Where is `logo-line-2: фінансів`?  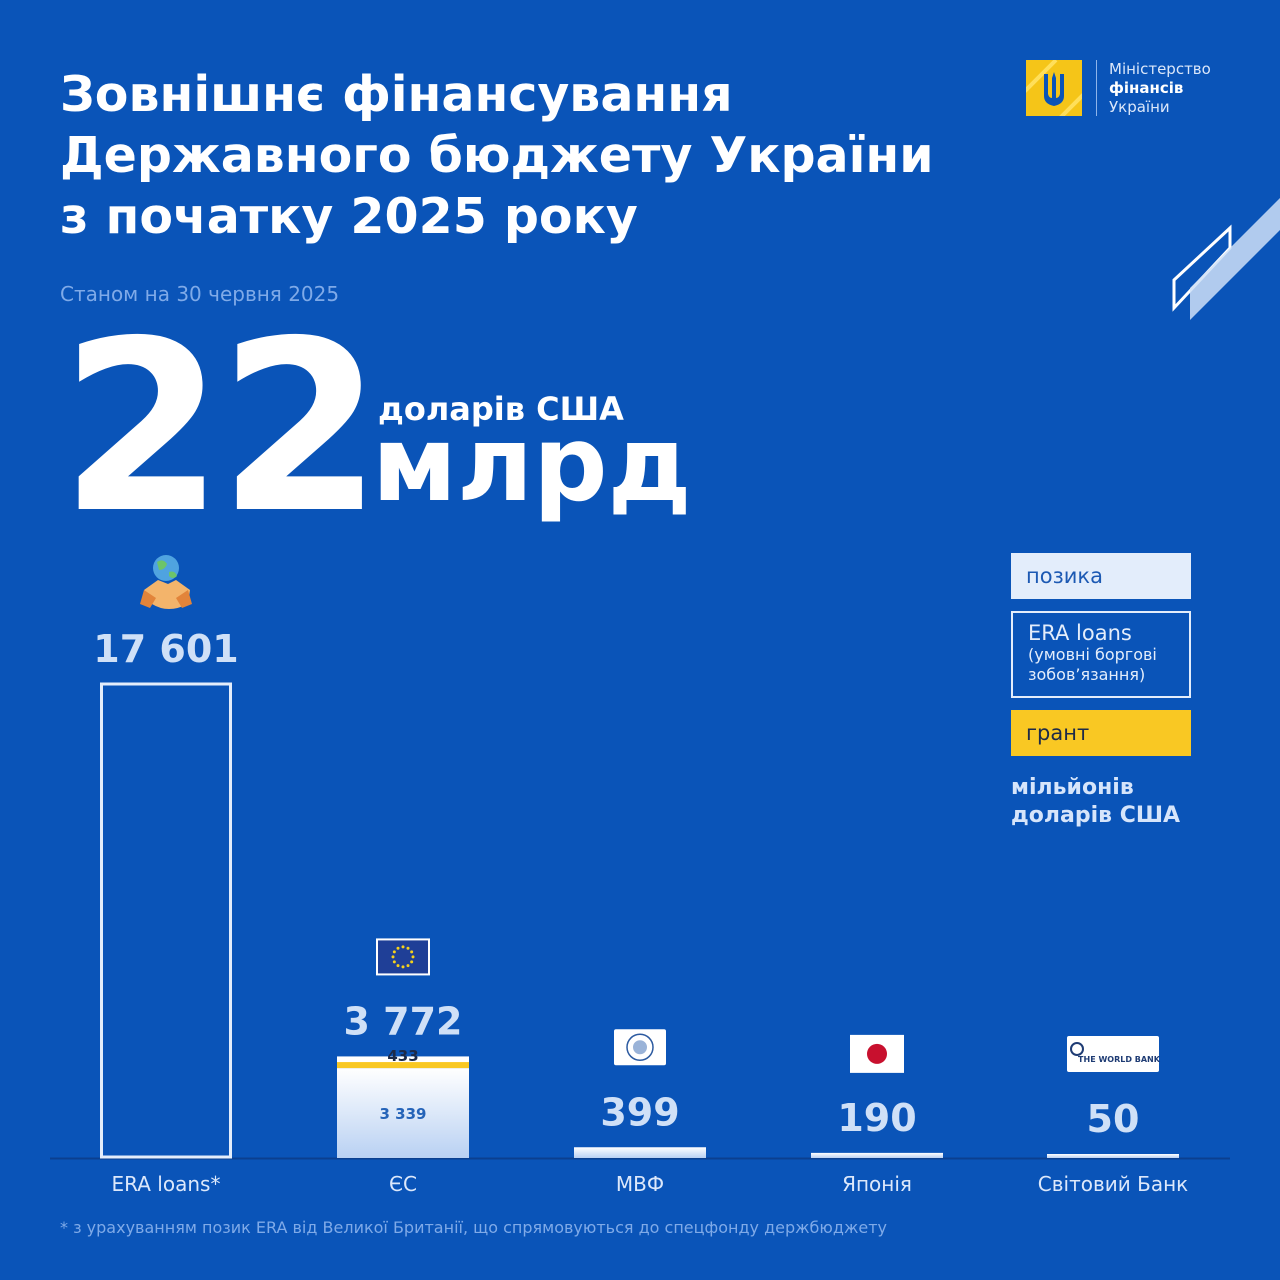 logo-line-2: фінансів is located at coordinates (1146, 88).